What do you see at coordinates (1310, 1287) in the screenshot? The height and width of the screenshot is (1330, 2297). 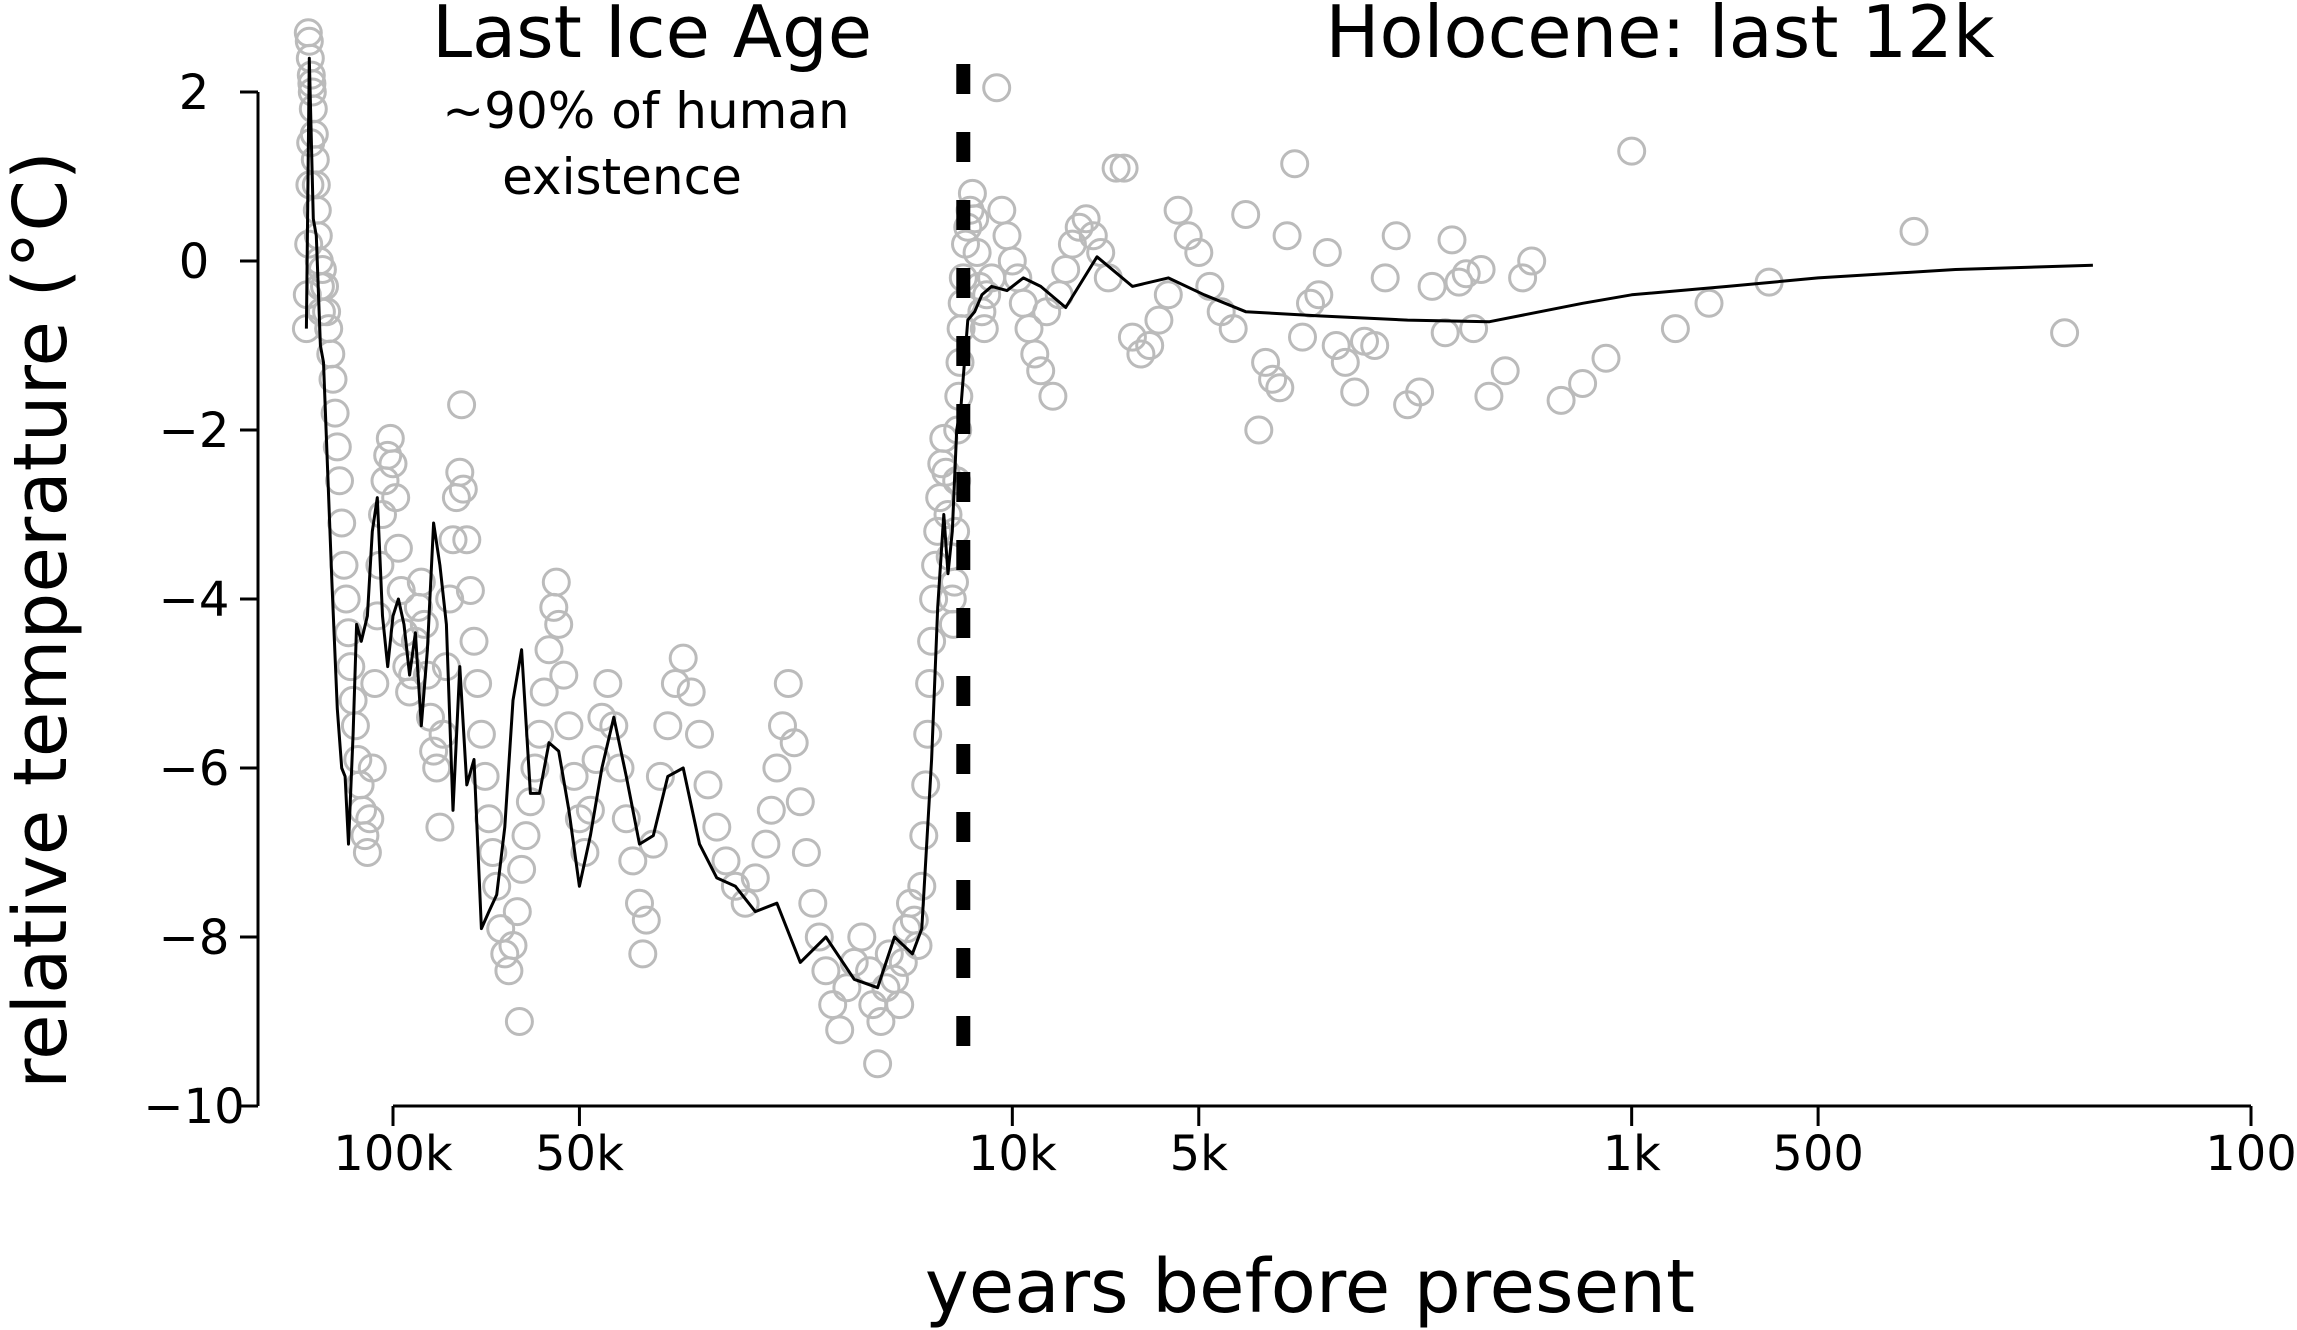 I see `x-axis-title: years before present` at bounding box center [1310, 1287].